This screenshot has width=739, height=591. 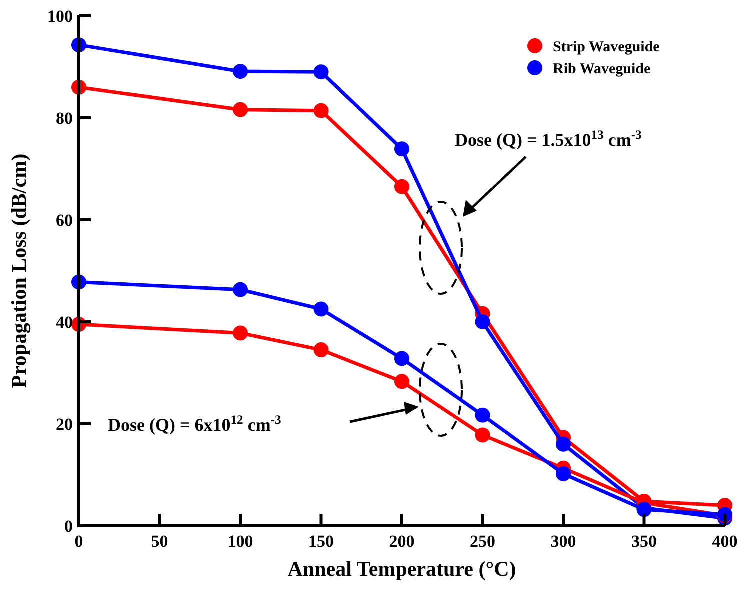 What do you see at coordinates (483, 541) in the screenshot?
I see `x-tick-label: 250` at bounding box center [483, 541].